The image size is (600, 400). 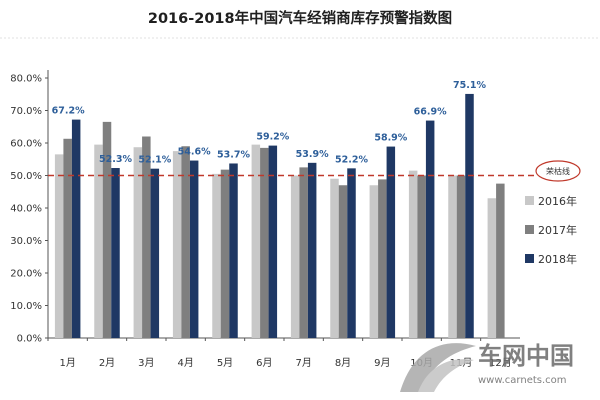 I want to click on x-tick-label: 5月, so click(x=225, y=363).